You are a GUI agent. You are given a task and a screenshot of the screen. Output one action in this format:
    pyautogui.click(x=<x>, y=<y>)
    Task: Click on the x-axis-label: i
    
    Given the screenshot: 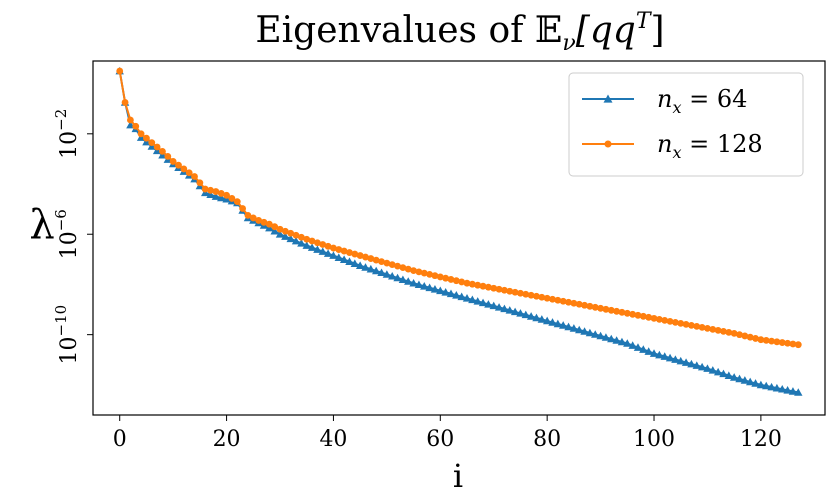 What is the action you would take?
    pyautogui.click(x=458, y=476)
    